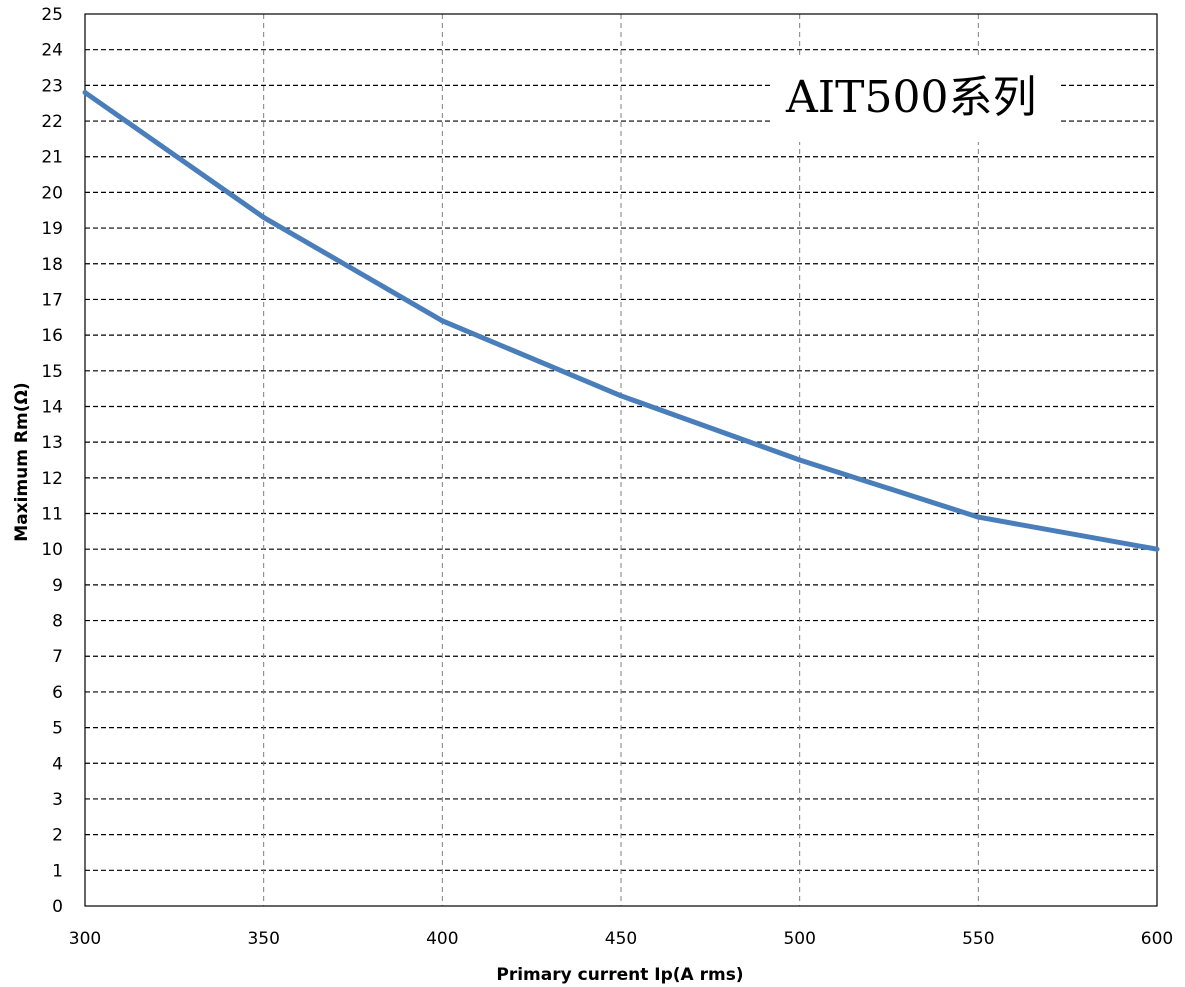  Describe the element at coordinates (978, 939) in the screenshot. I see `x-tick-label: 550` at that location.